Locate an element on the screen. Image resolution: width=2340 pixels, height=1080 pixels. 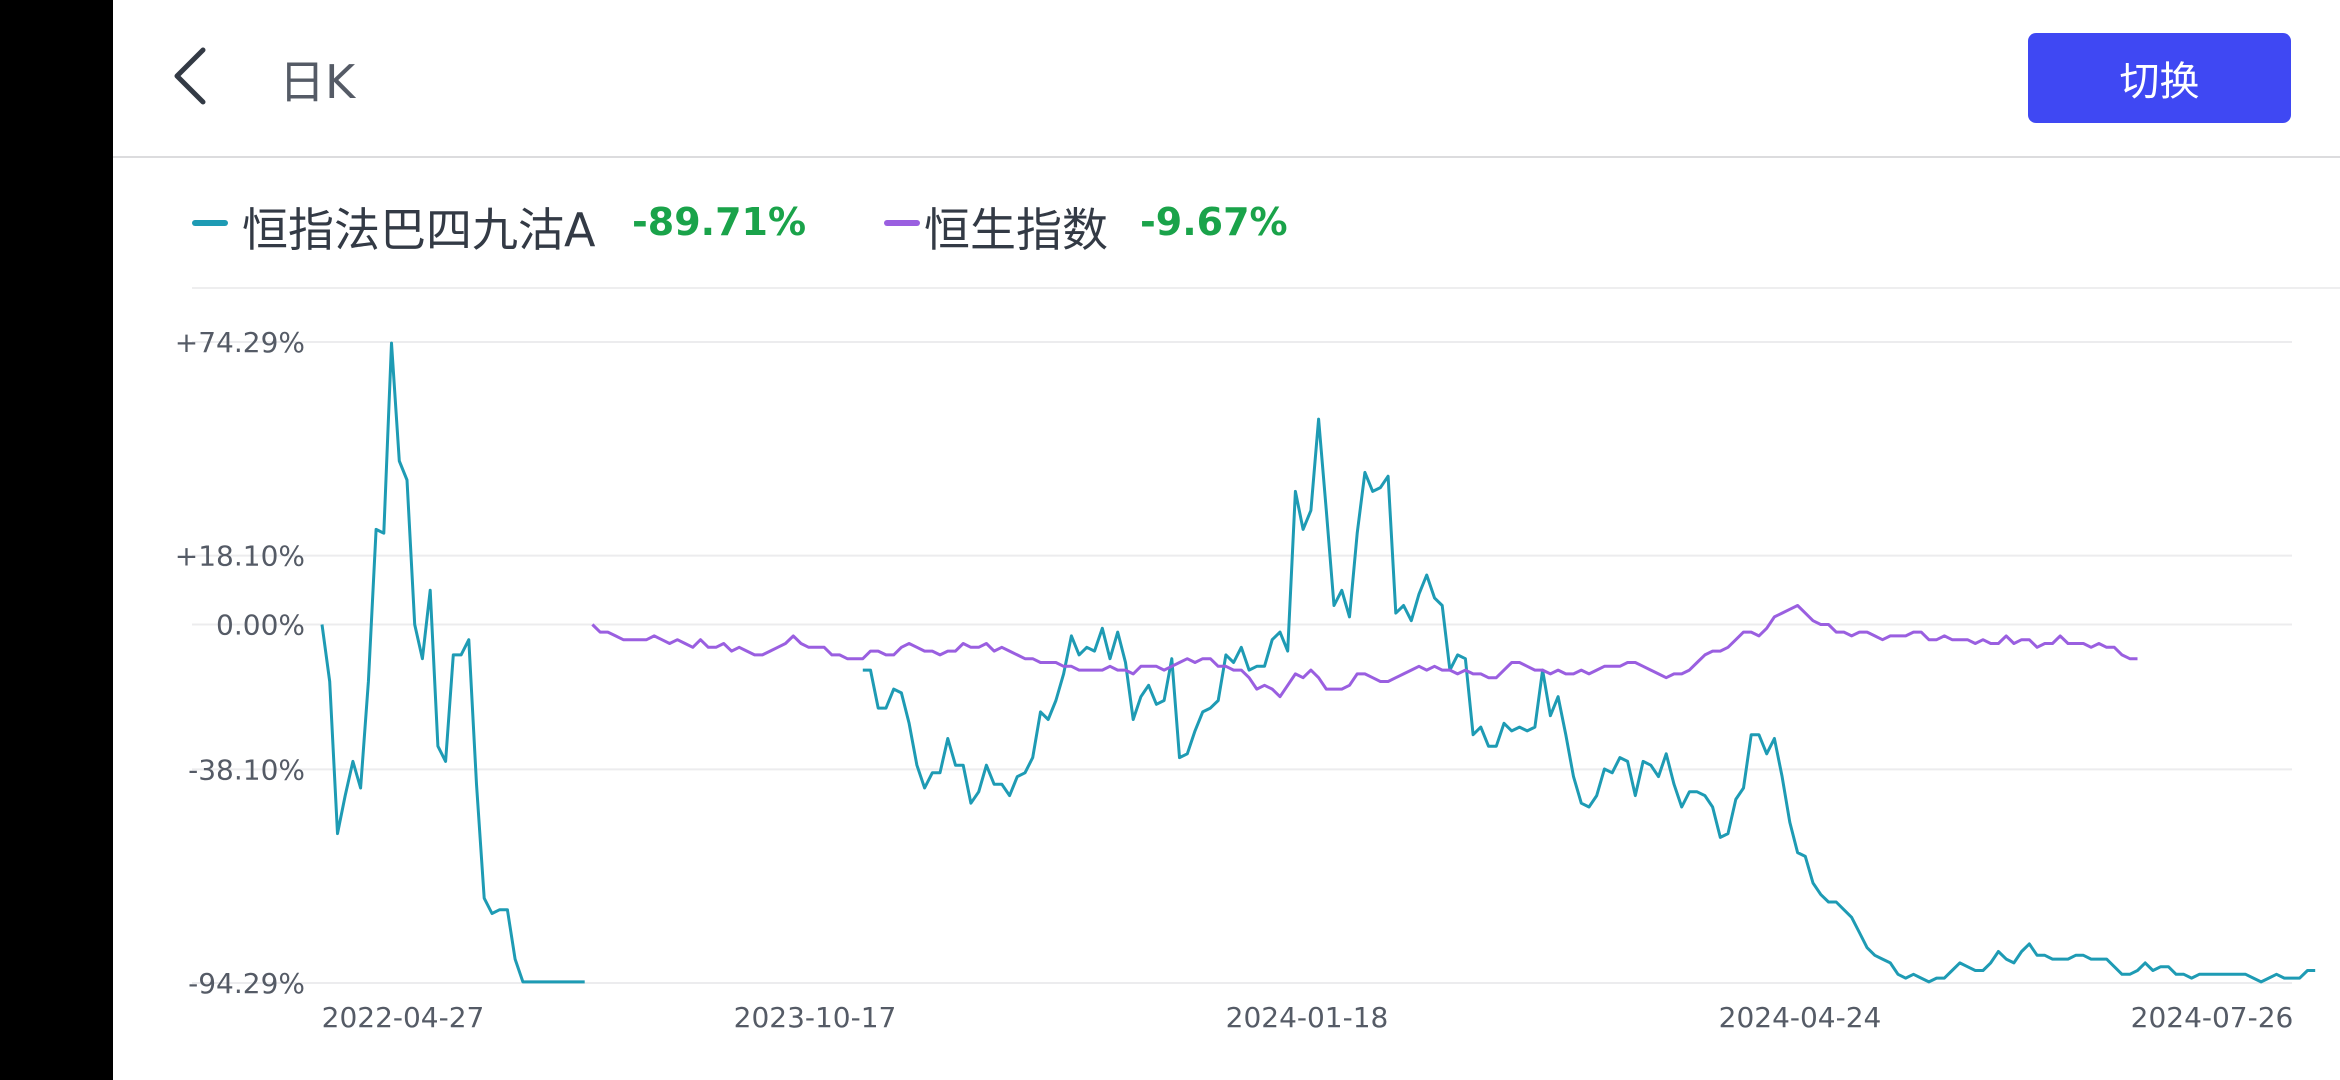
x-tick-label: 2024-07-26 is located at coordinates (2212, 1017).